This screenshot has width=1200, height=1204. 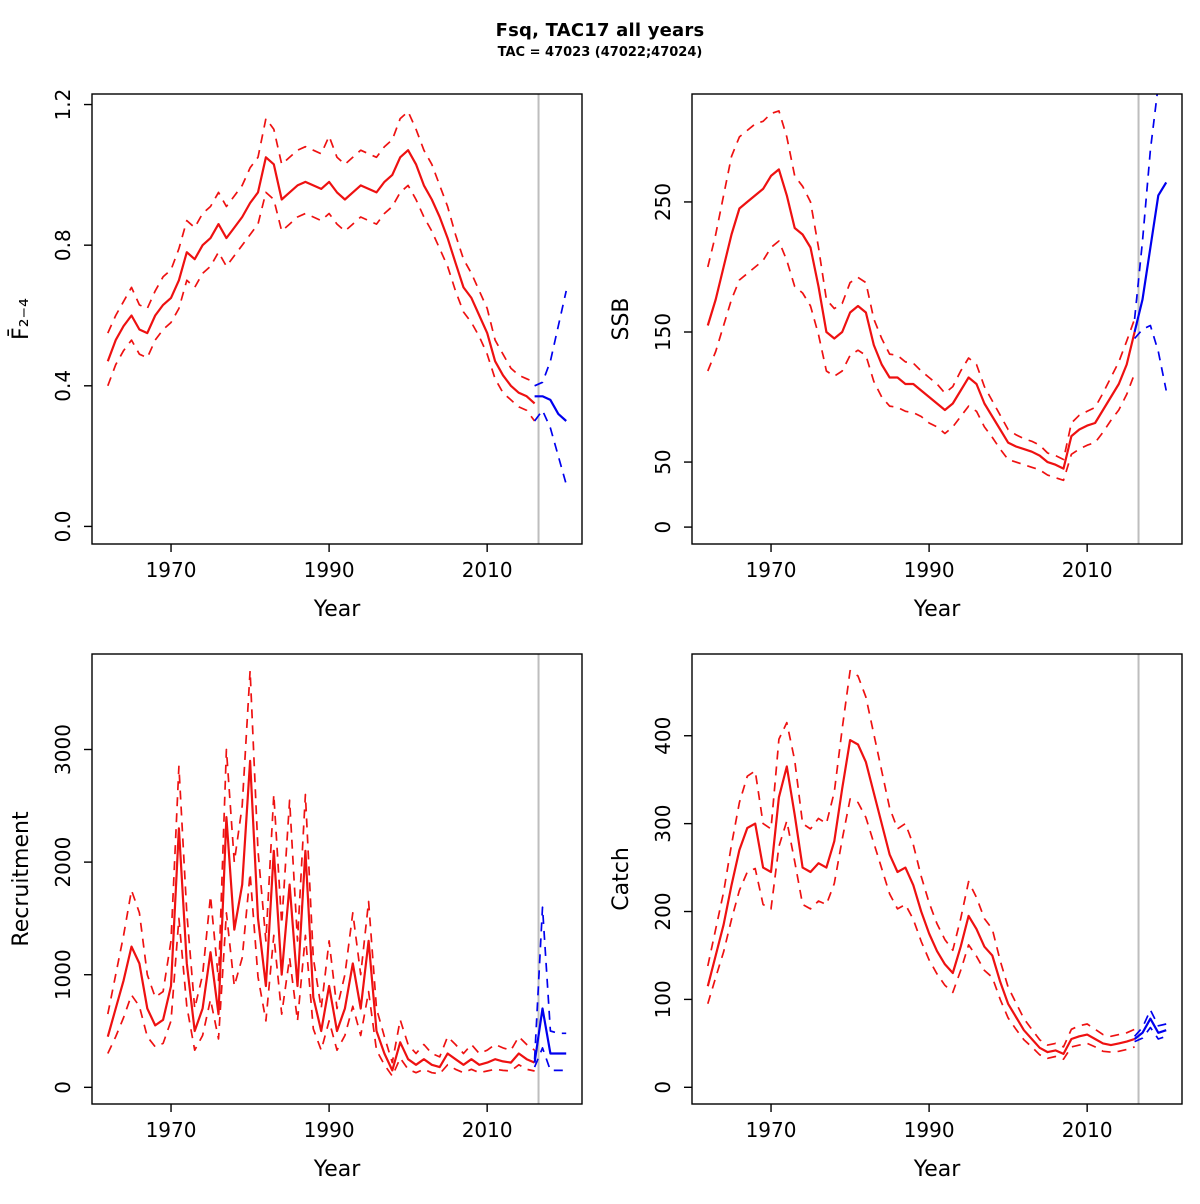 I want to click on ssb-forecast-median-line, so click(x=1150, y=257).